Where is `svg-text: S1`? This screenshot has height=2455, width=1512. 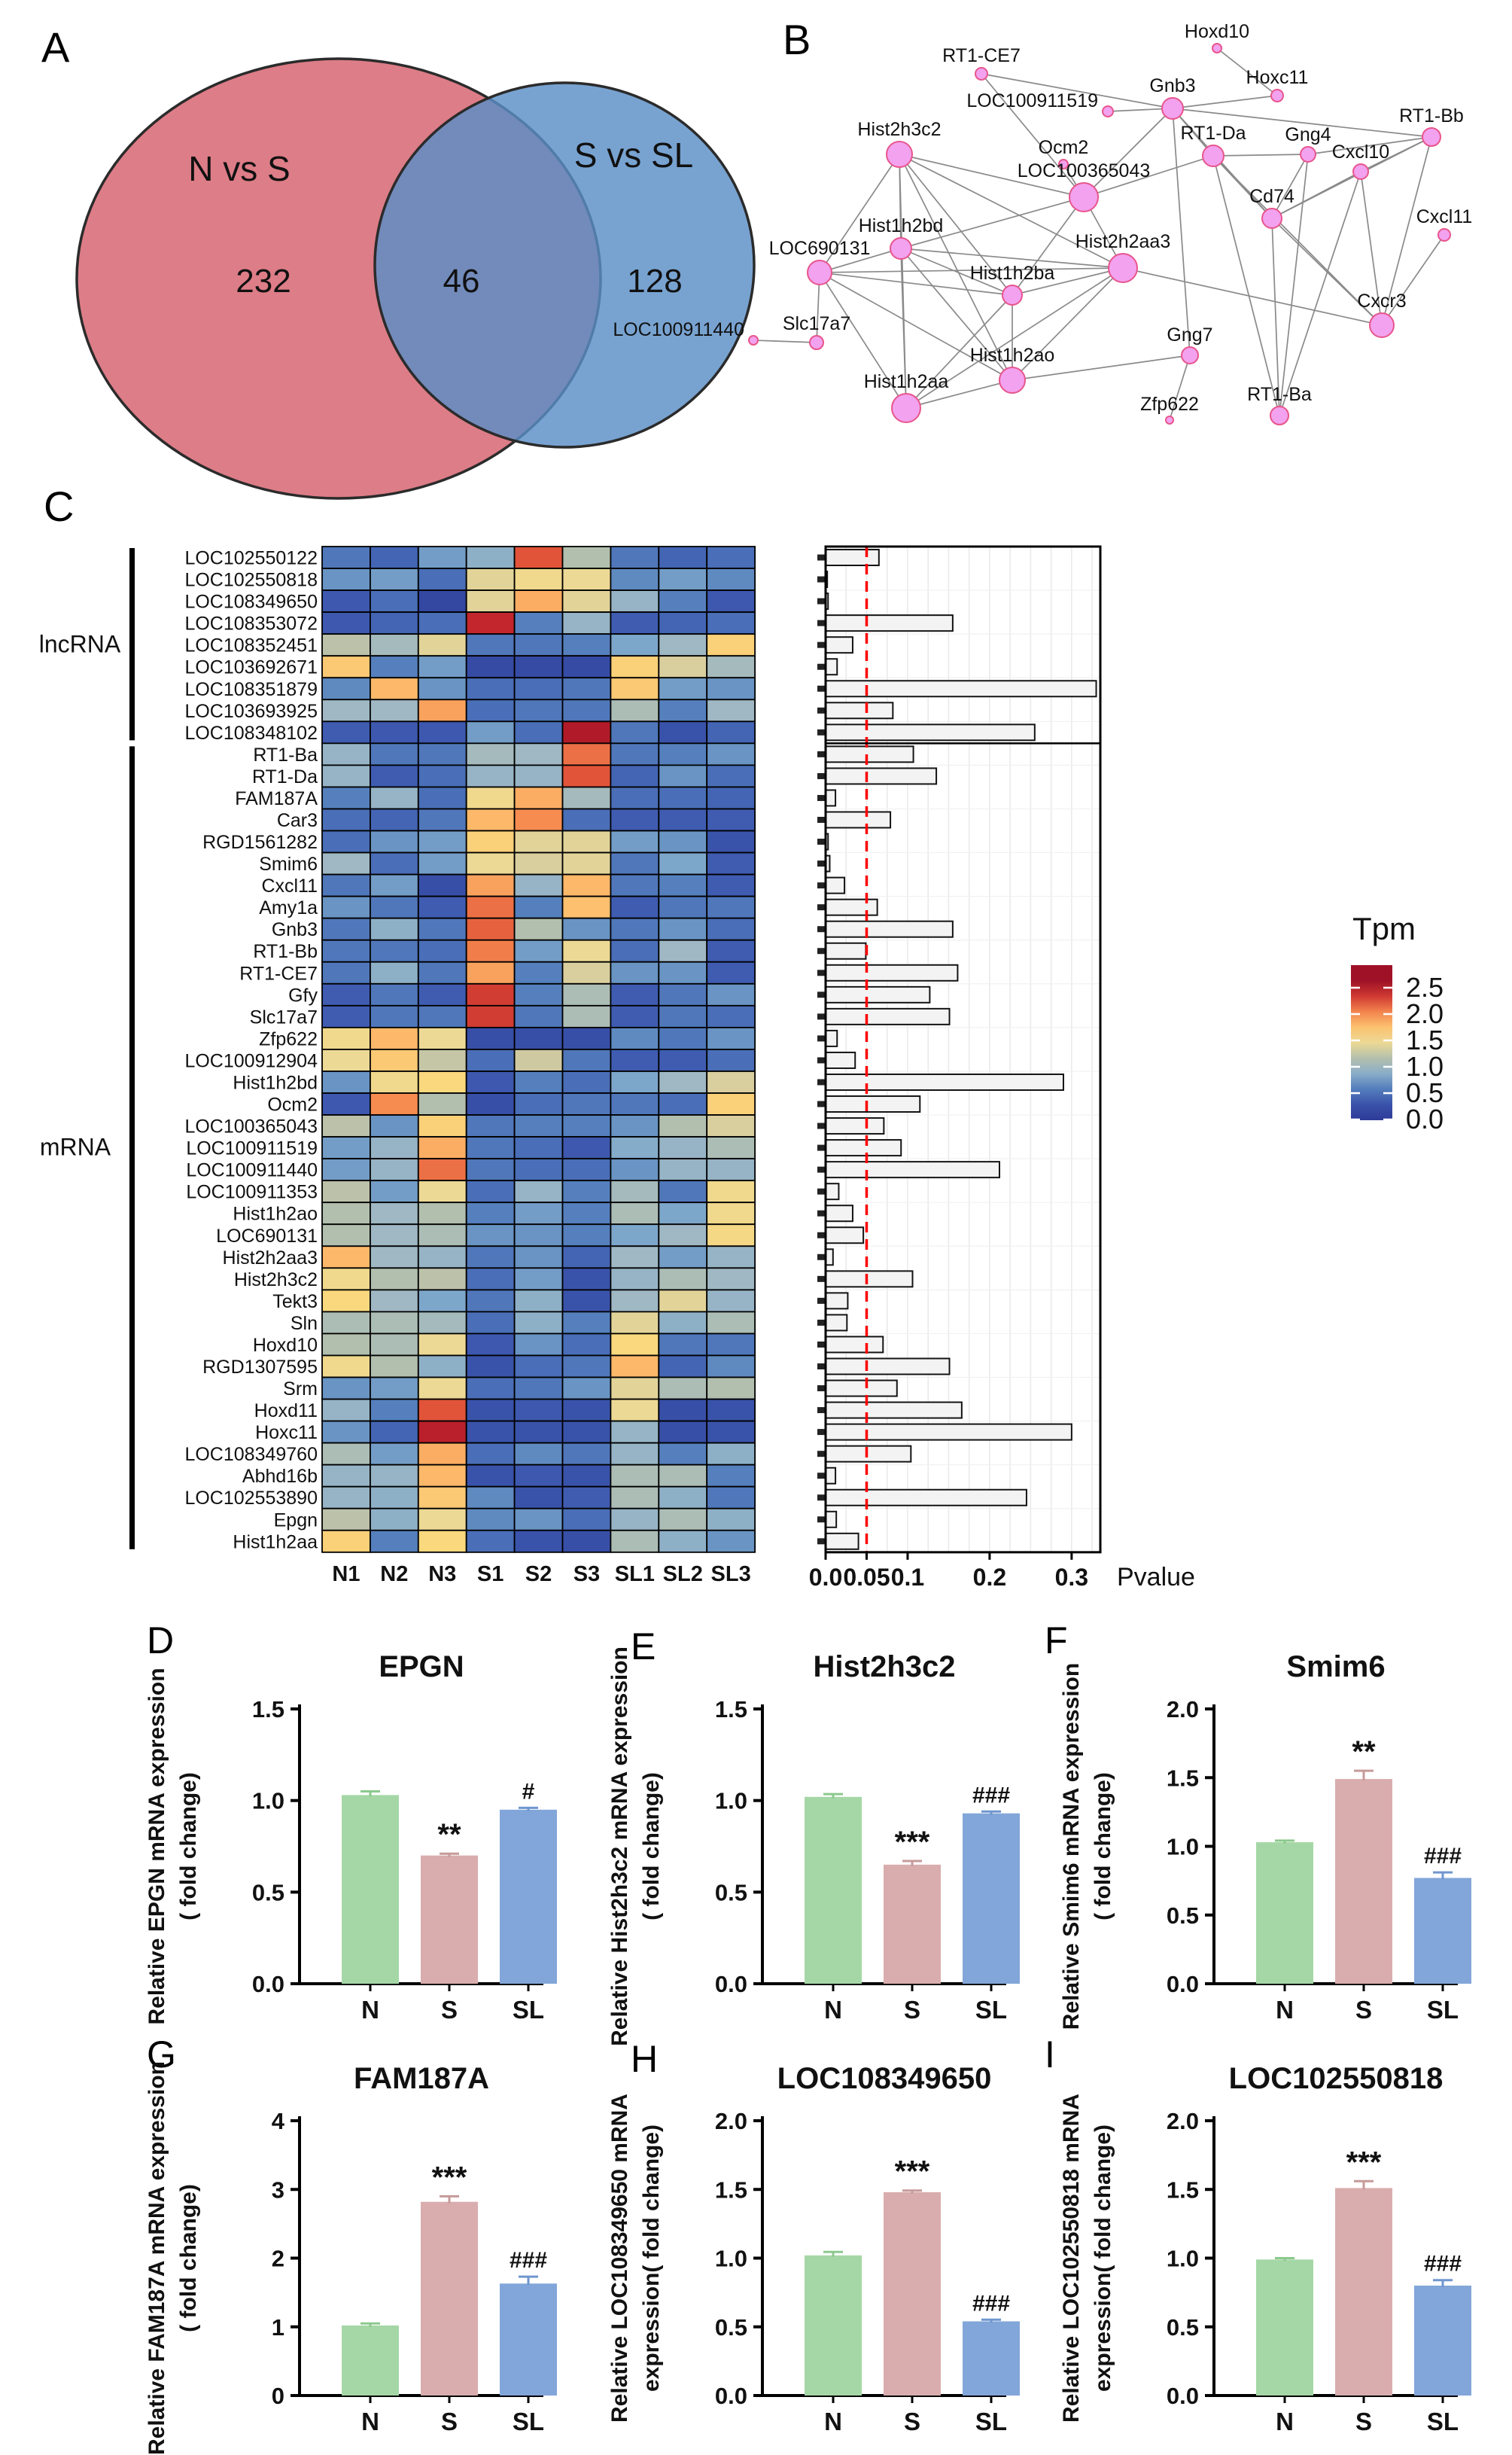 svg-text: S1 is located at coordinates (490, 1574).